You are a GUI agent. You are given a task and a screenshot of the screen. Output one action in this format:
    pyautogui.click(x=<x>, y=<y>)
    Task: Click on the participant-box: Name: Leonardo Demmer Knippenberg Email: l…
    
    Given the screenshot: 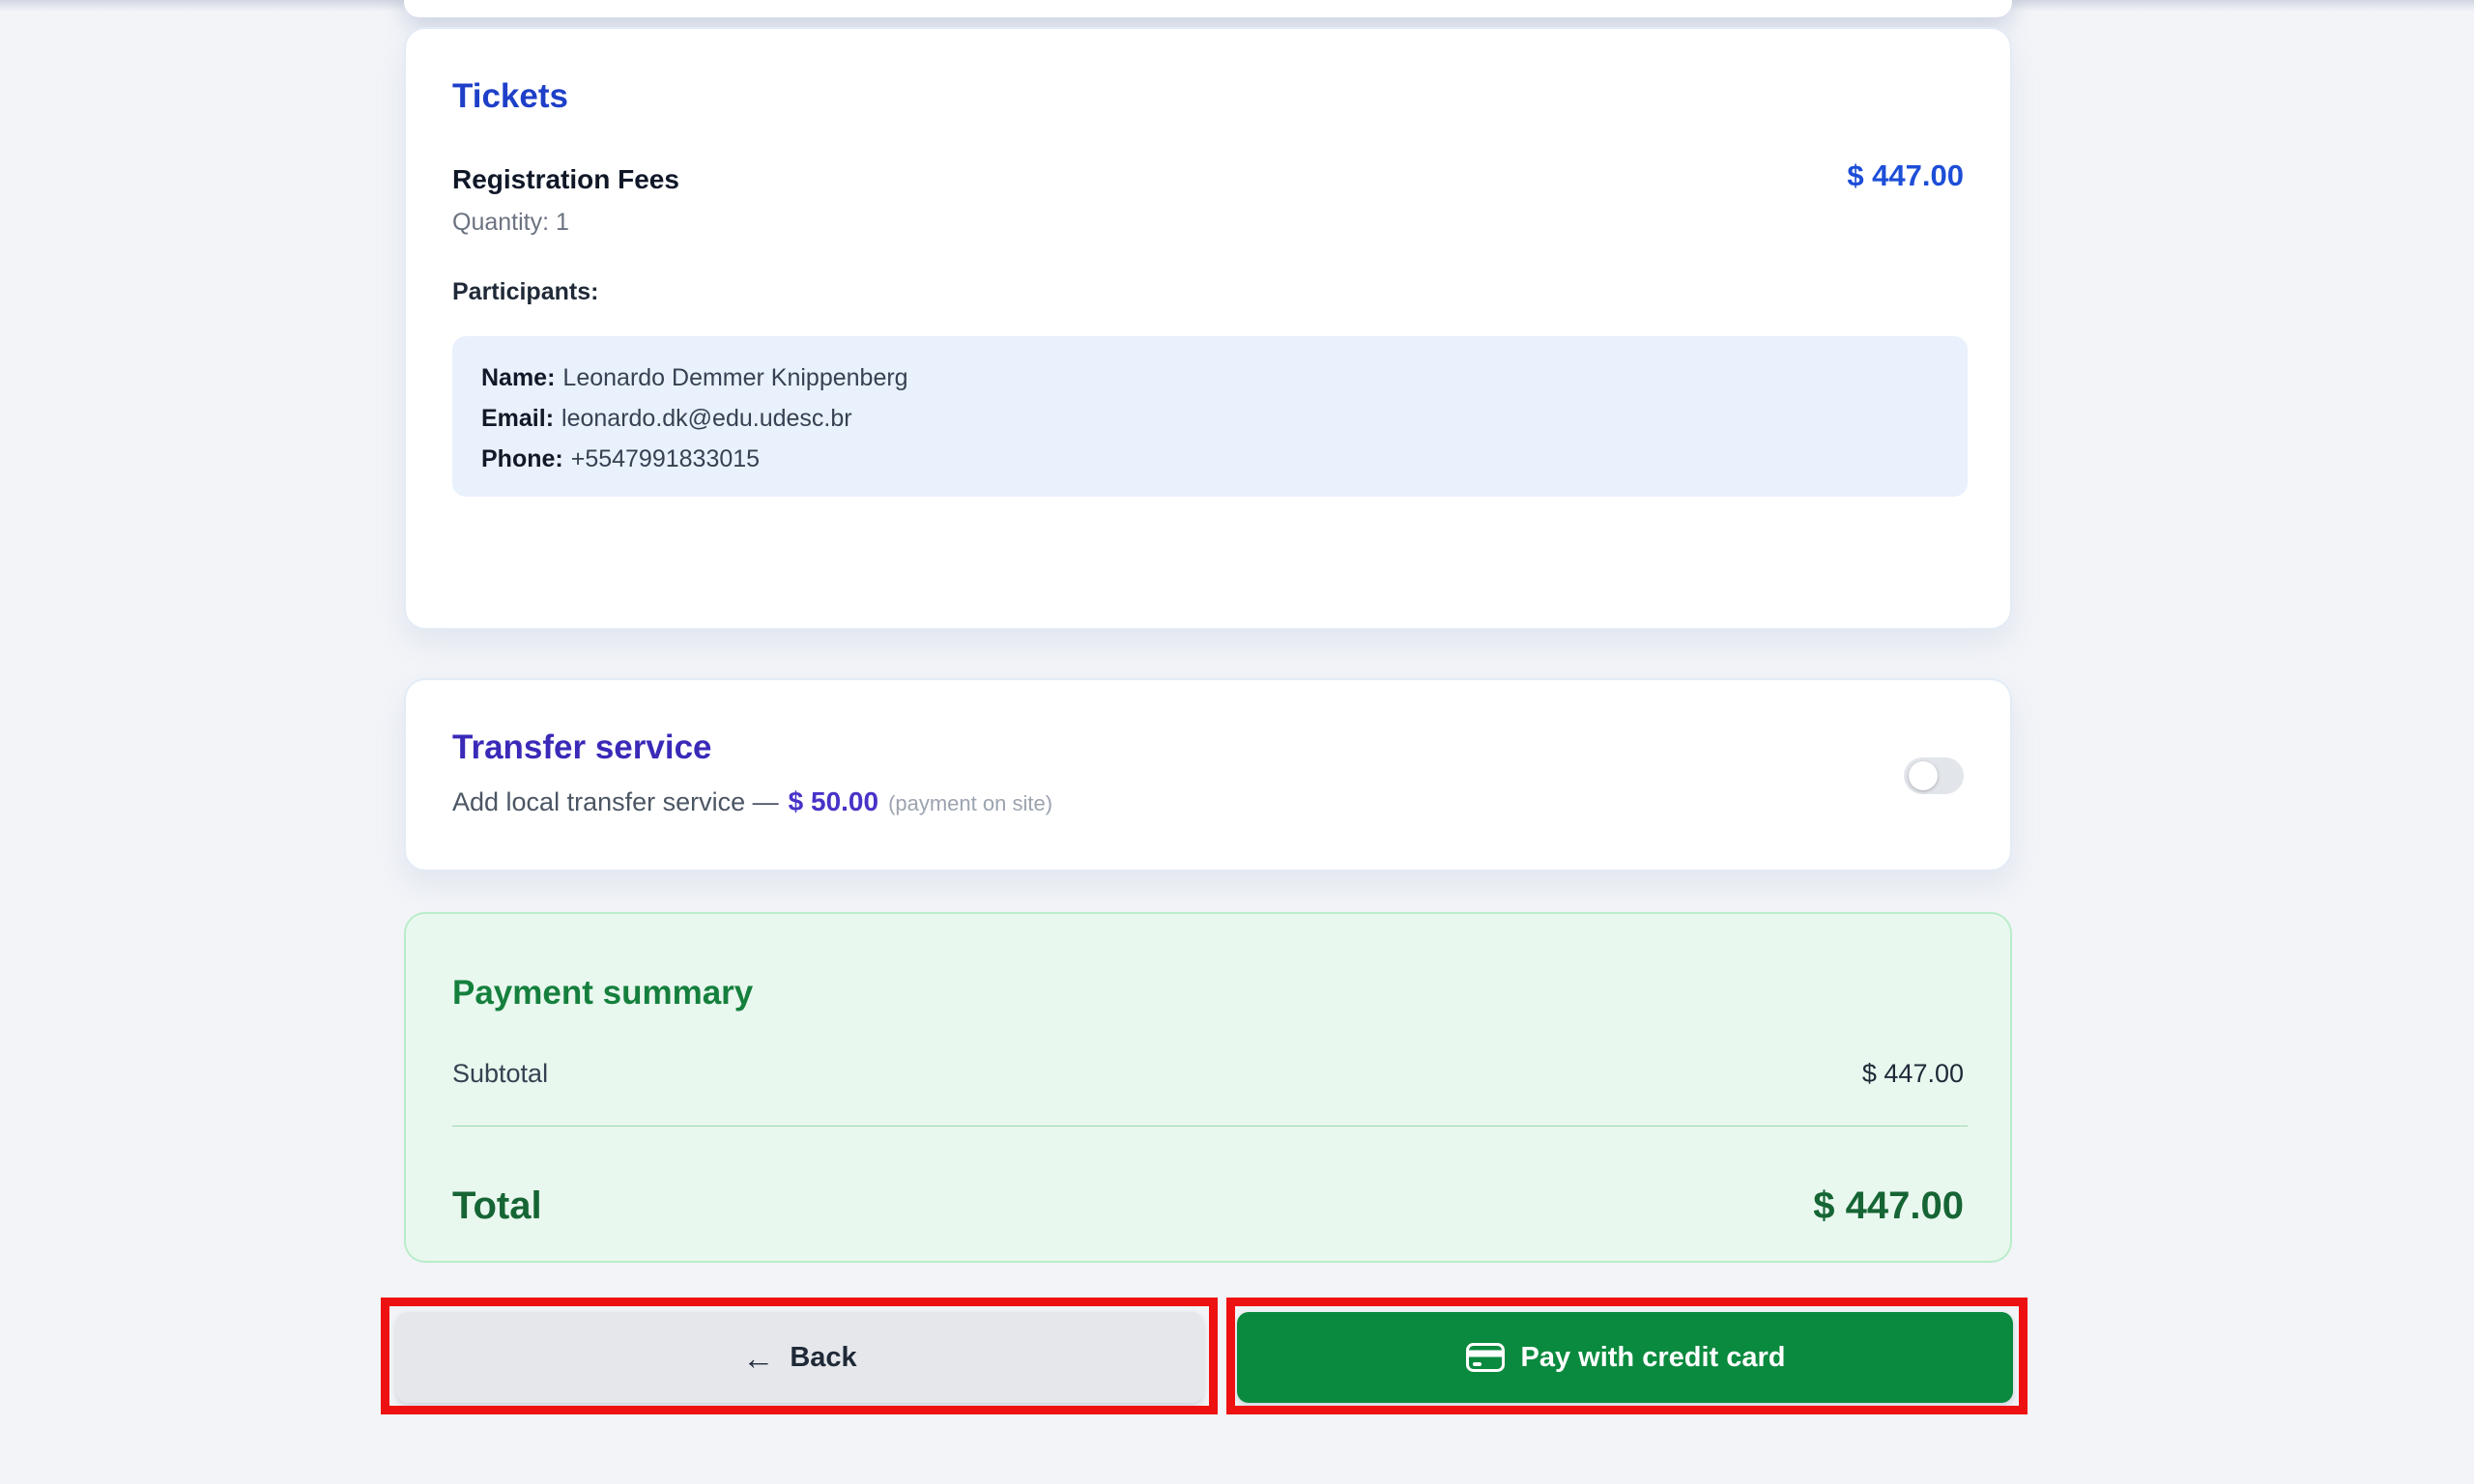 What is the action you would take?
    pyautogui.click(x=1210, y=417)
    